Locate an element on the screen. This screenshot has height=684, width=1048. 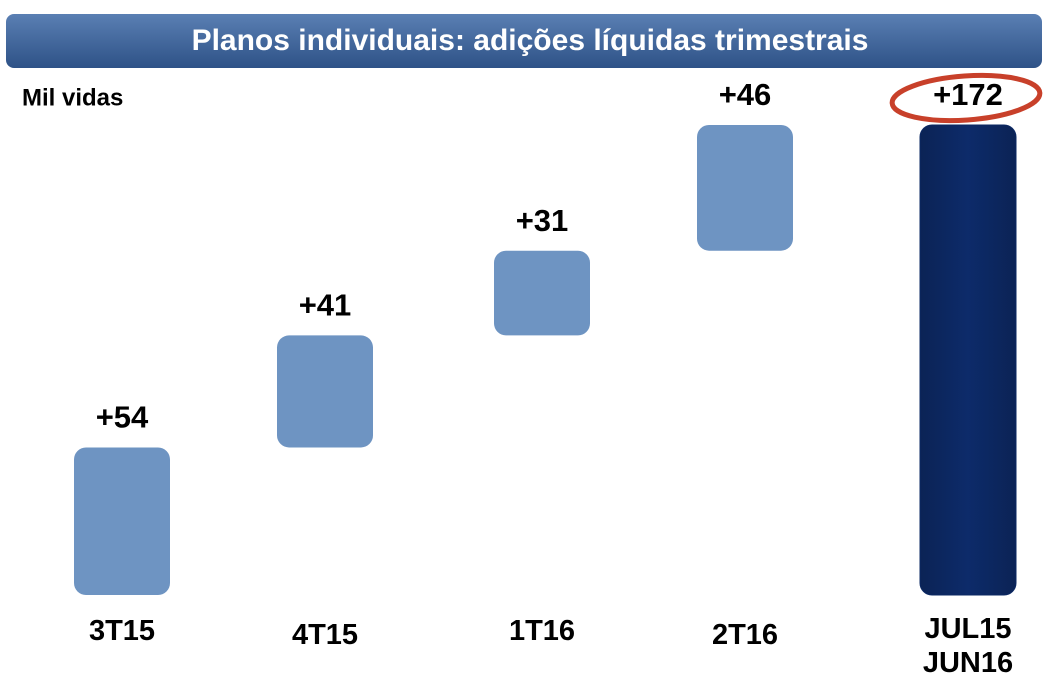
x-tick-label: 4T15 is located at coordinates (325, 635).